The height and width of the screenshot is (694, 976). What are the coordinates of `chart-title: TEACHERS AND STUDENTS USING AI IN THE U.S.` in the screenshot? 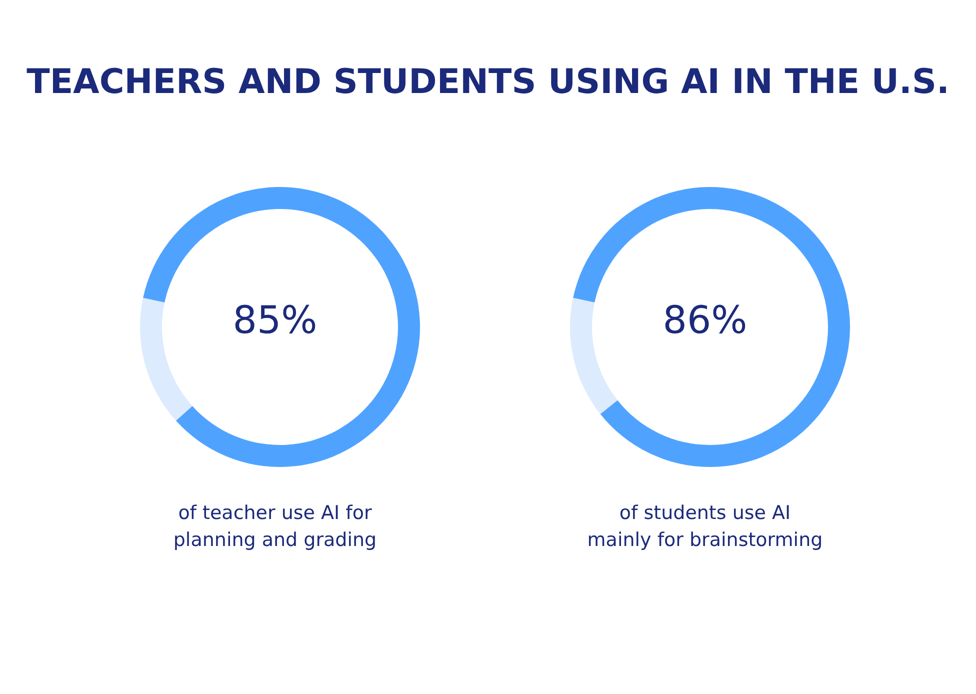 It's located at (488, 82).